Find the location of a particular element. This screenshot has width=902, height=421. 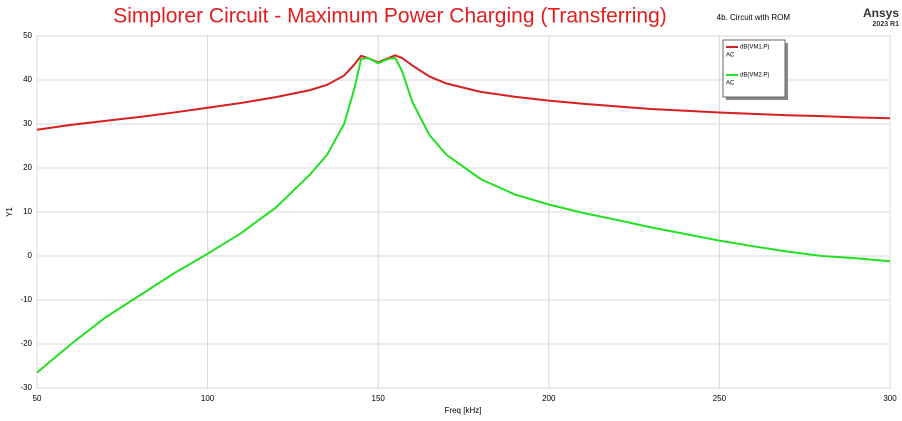

legend-label: dB(VM1.P) is located at coordinates (754, 48).